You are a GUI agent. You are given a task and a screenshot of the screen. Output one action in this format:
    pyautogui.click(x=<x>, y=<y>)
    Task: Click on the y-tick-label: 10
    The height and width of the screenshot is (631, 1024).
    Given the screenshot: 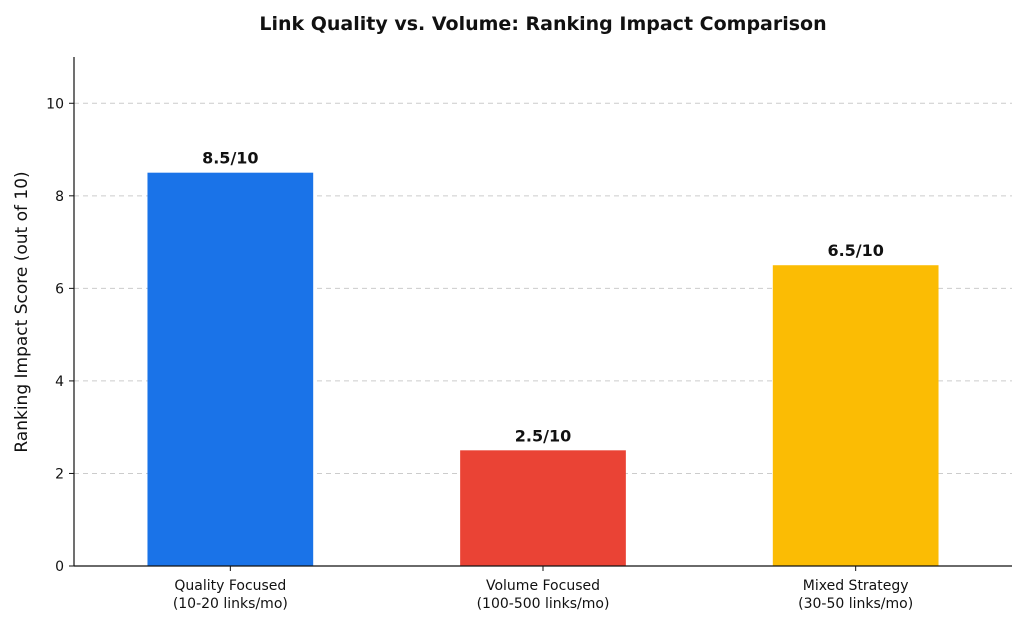 What is the action you would take?
    pyautogui.click(x=55, y=104)
    